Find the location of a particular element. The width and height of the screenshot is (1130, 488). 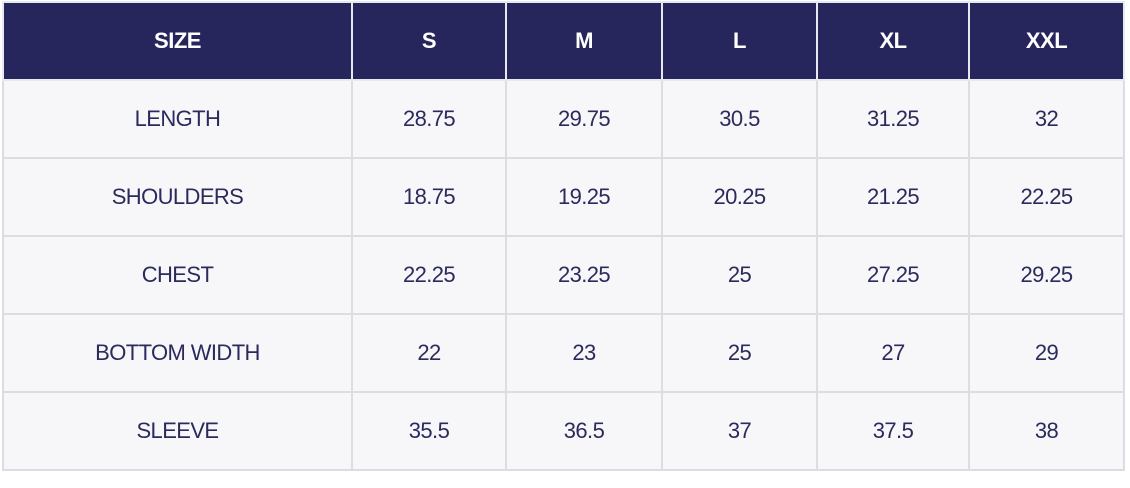

measurement-name: SLEEVE is located at coordinates (177, 431).